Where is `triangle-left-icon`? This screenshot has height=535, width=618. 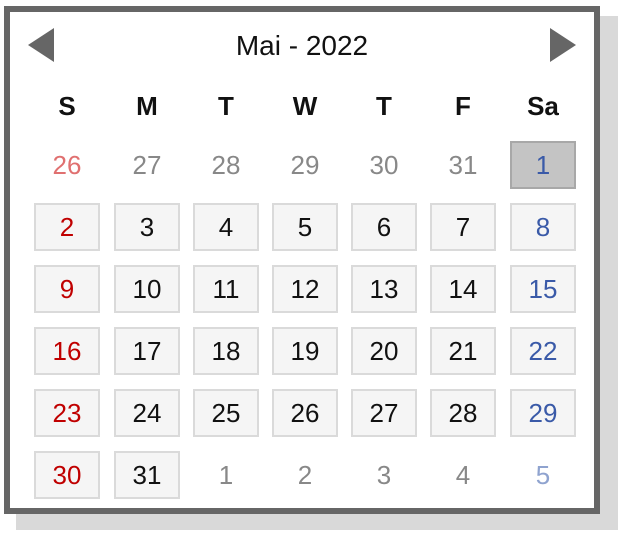 triangle-left-icon is located at coordinates (41, 45).